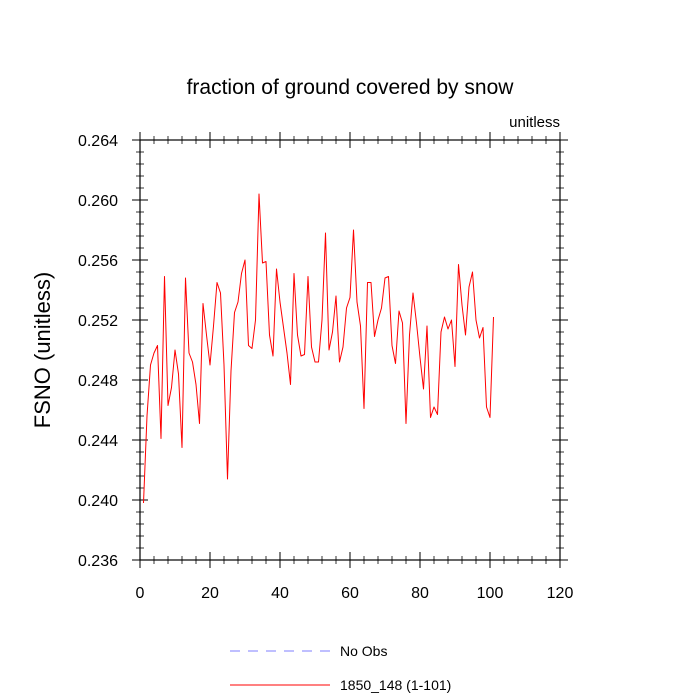 This screenshot has height=700, width=700. Describe the element at coordinates (98, 201) in the screenshot. I see `y-tick-label: 0.260` at that location.